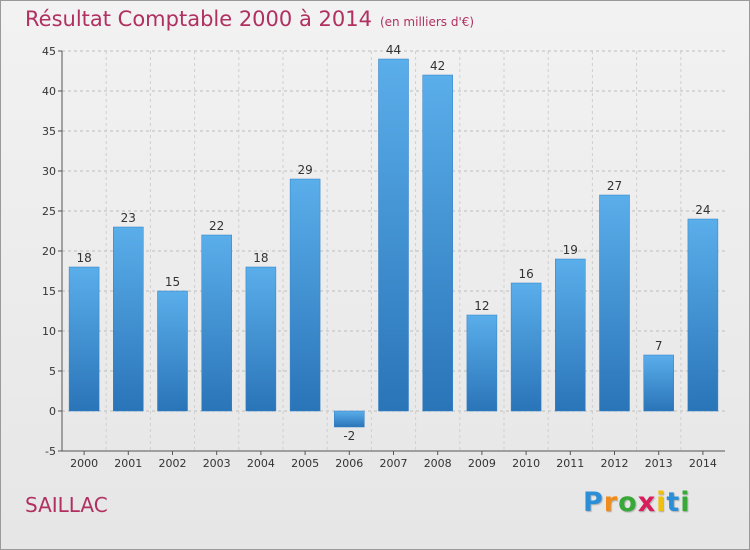 Image resolution: width=750 pixels, height=550 pixels. What do you see at coordinates (305, 295) in the screenshot?
I see `bar-2005` at bounding box center [305, 295].